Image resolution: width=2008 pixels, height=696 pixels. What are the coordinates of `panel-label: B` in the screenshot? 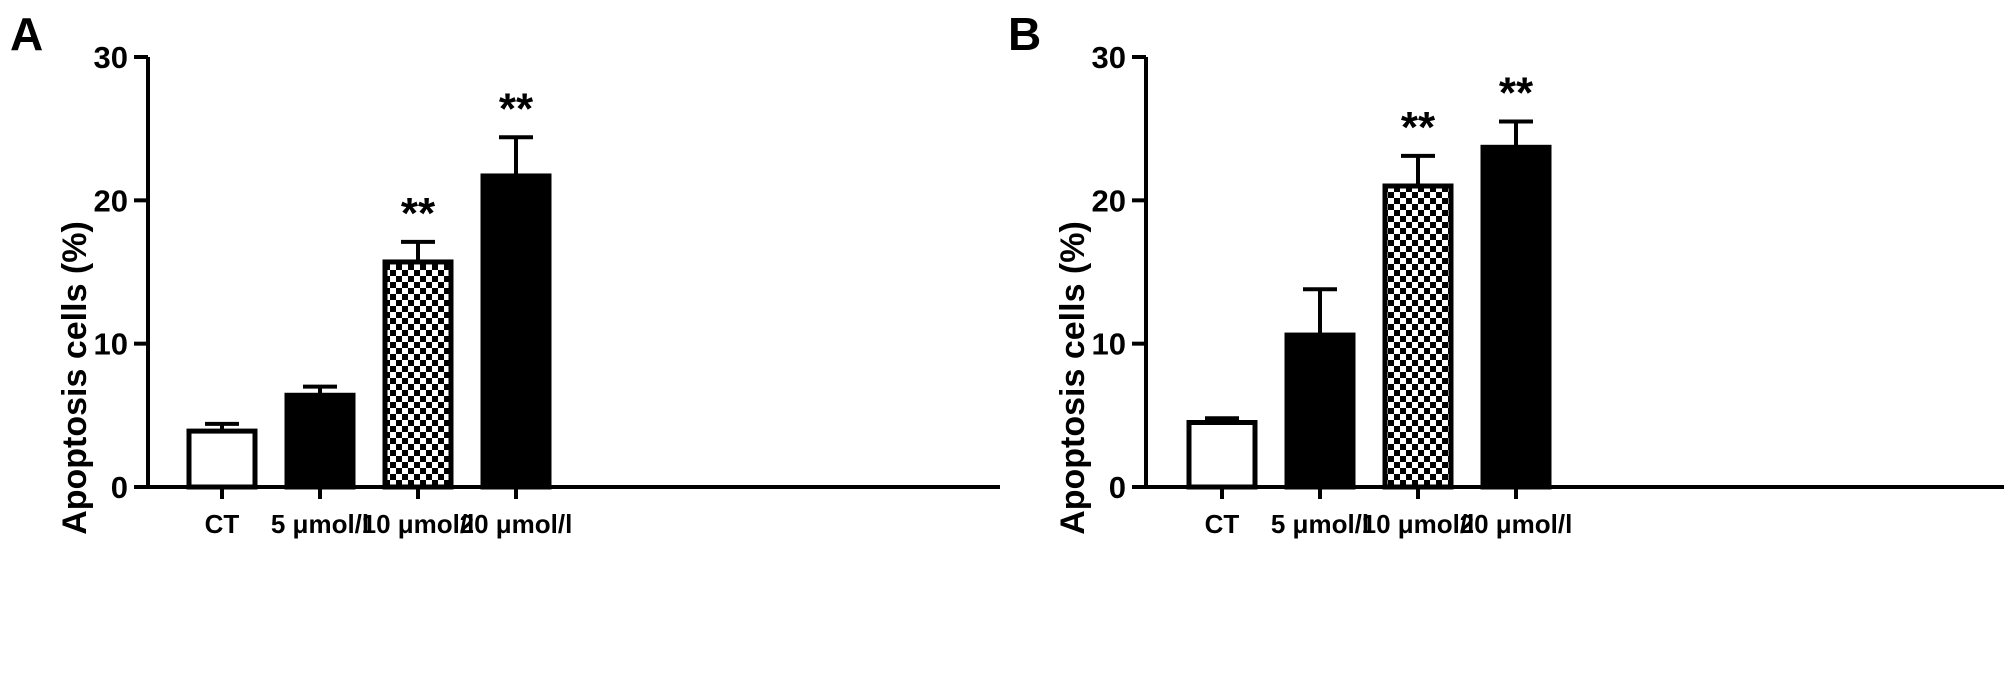 It's located at (1024, 34).